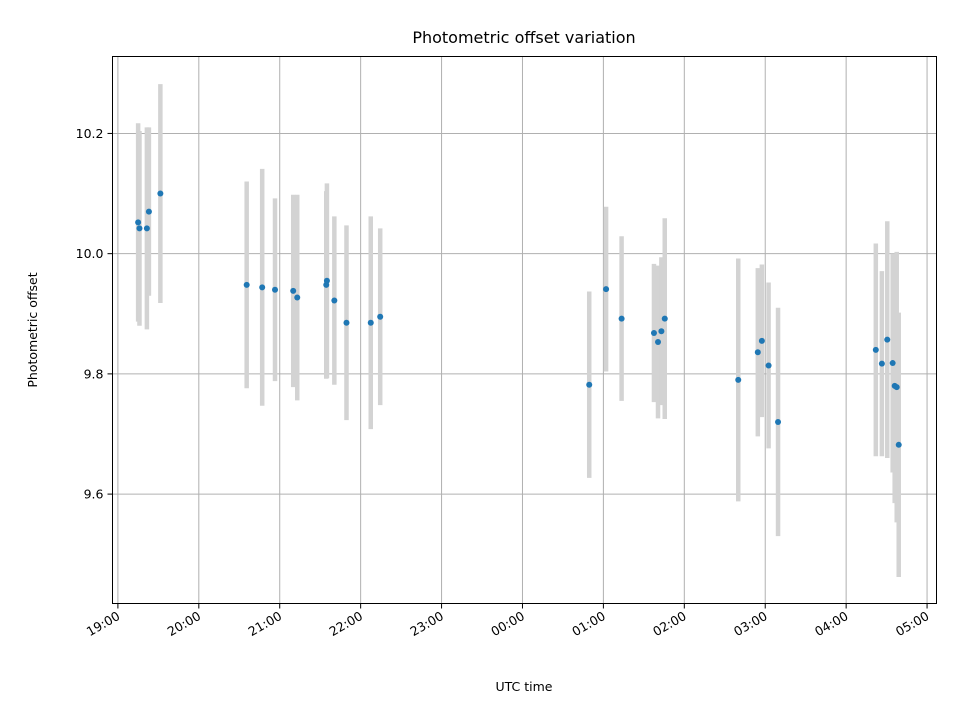  I want to click on y-axis-label: Photometric offset, so click(32, 329).